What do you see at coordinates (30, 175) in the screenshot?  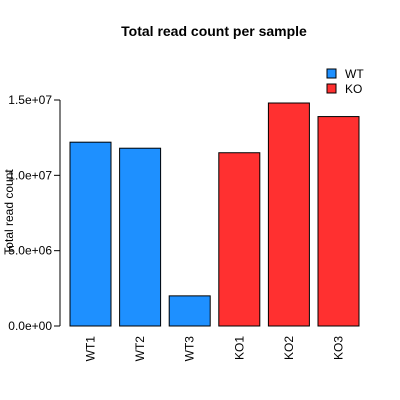 I see `y-tick-label: 1.0e+07` at bounding box center [30, 175].